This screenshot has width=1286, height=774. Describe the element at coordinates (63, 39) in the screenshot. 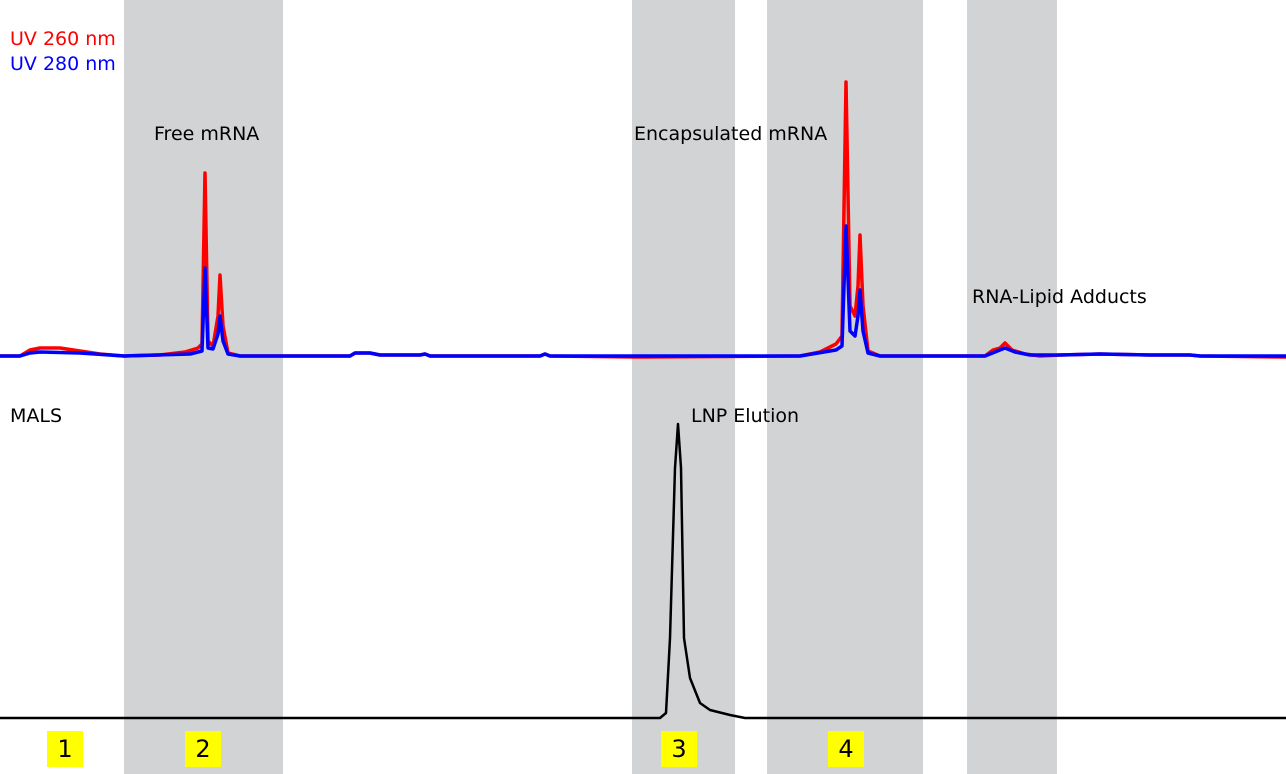

I see `legend-uv260: UV 260 nm` at that location.